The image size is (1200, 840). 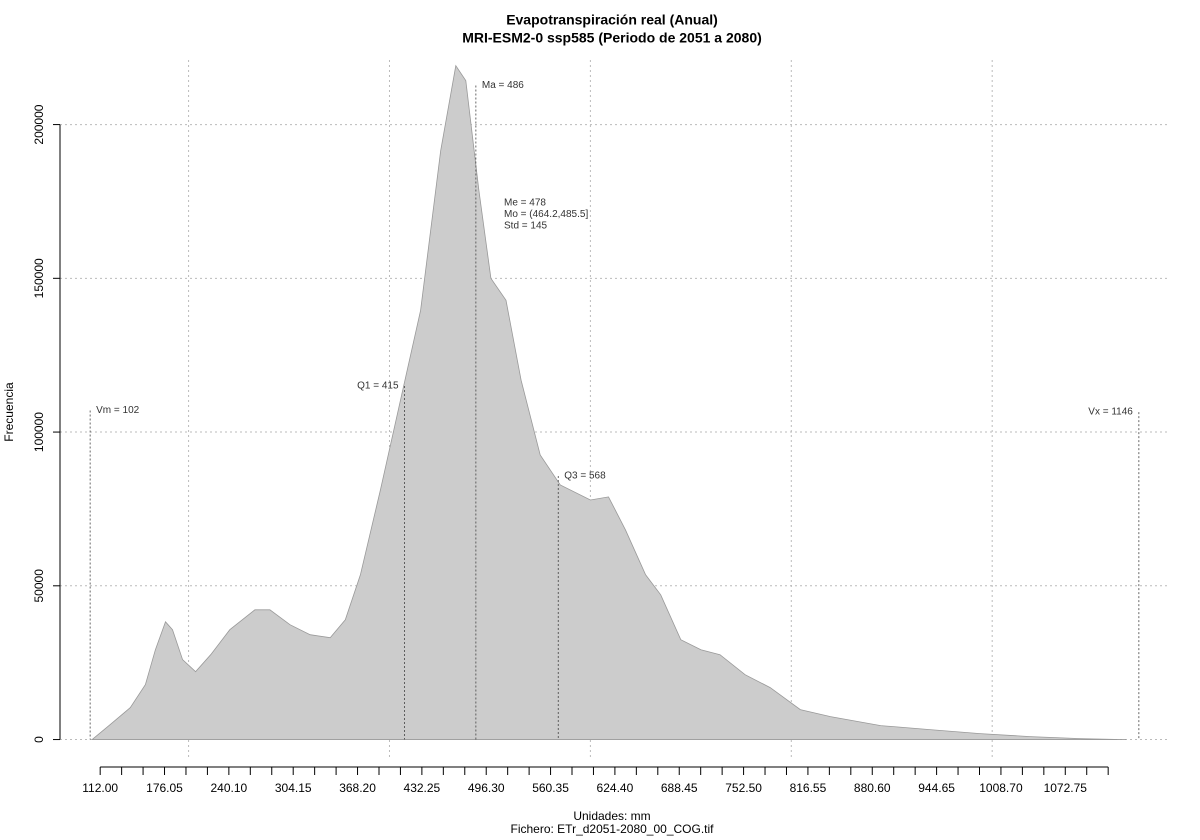 What do you see at coordinates (9, 412) in the screenshot?
I see `y-axis-label: Frecuencia` at bounding box center [9, 412].